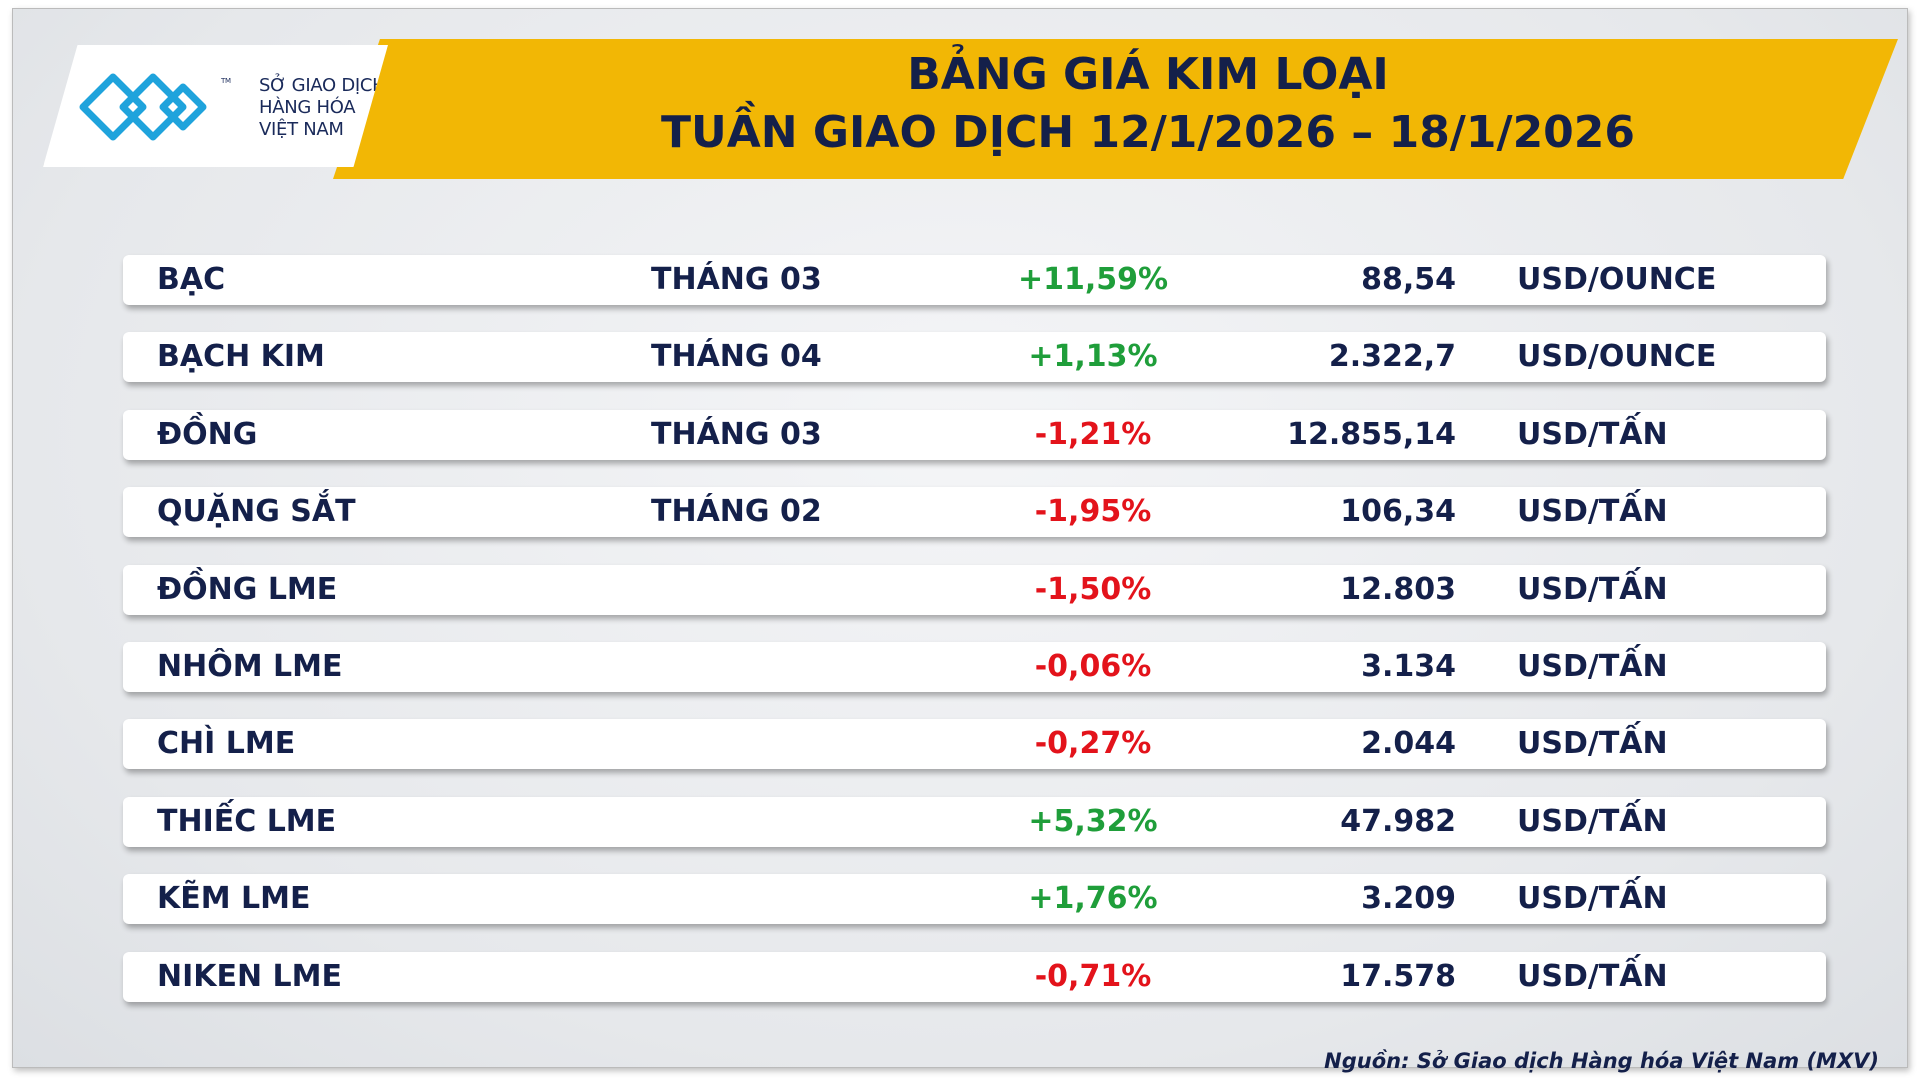  I want to click on metal-name: QUẶNG SẮT, so click(256, 512).